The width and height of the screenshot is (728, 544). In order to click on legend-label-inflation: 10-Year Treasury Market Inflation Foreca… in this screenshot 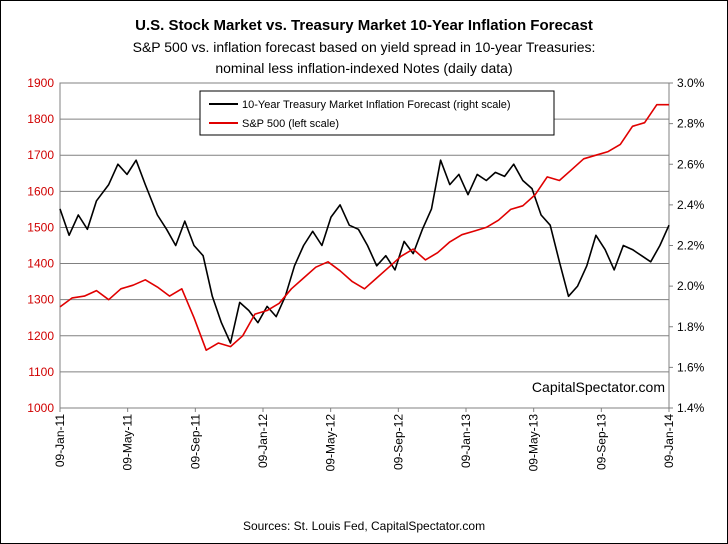, I will do `click(376, 105)`.